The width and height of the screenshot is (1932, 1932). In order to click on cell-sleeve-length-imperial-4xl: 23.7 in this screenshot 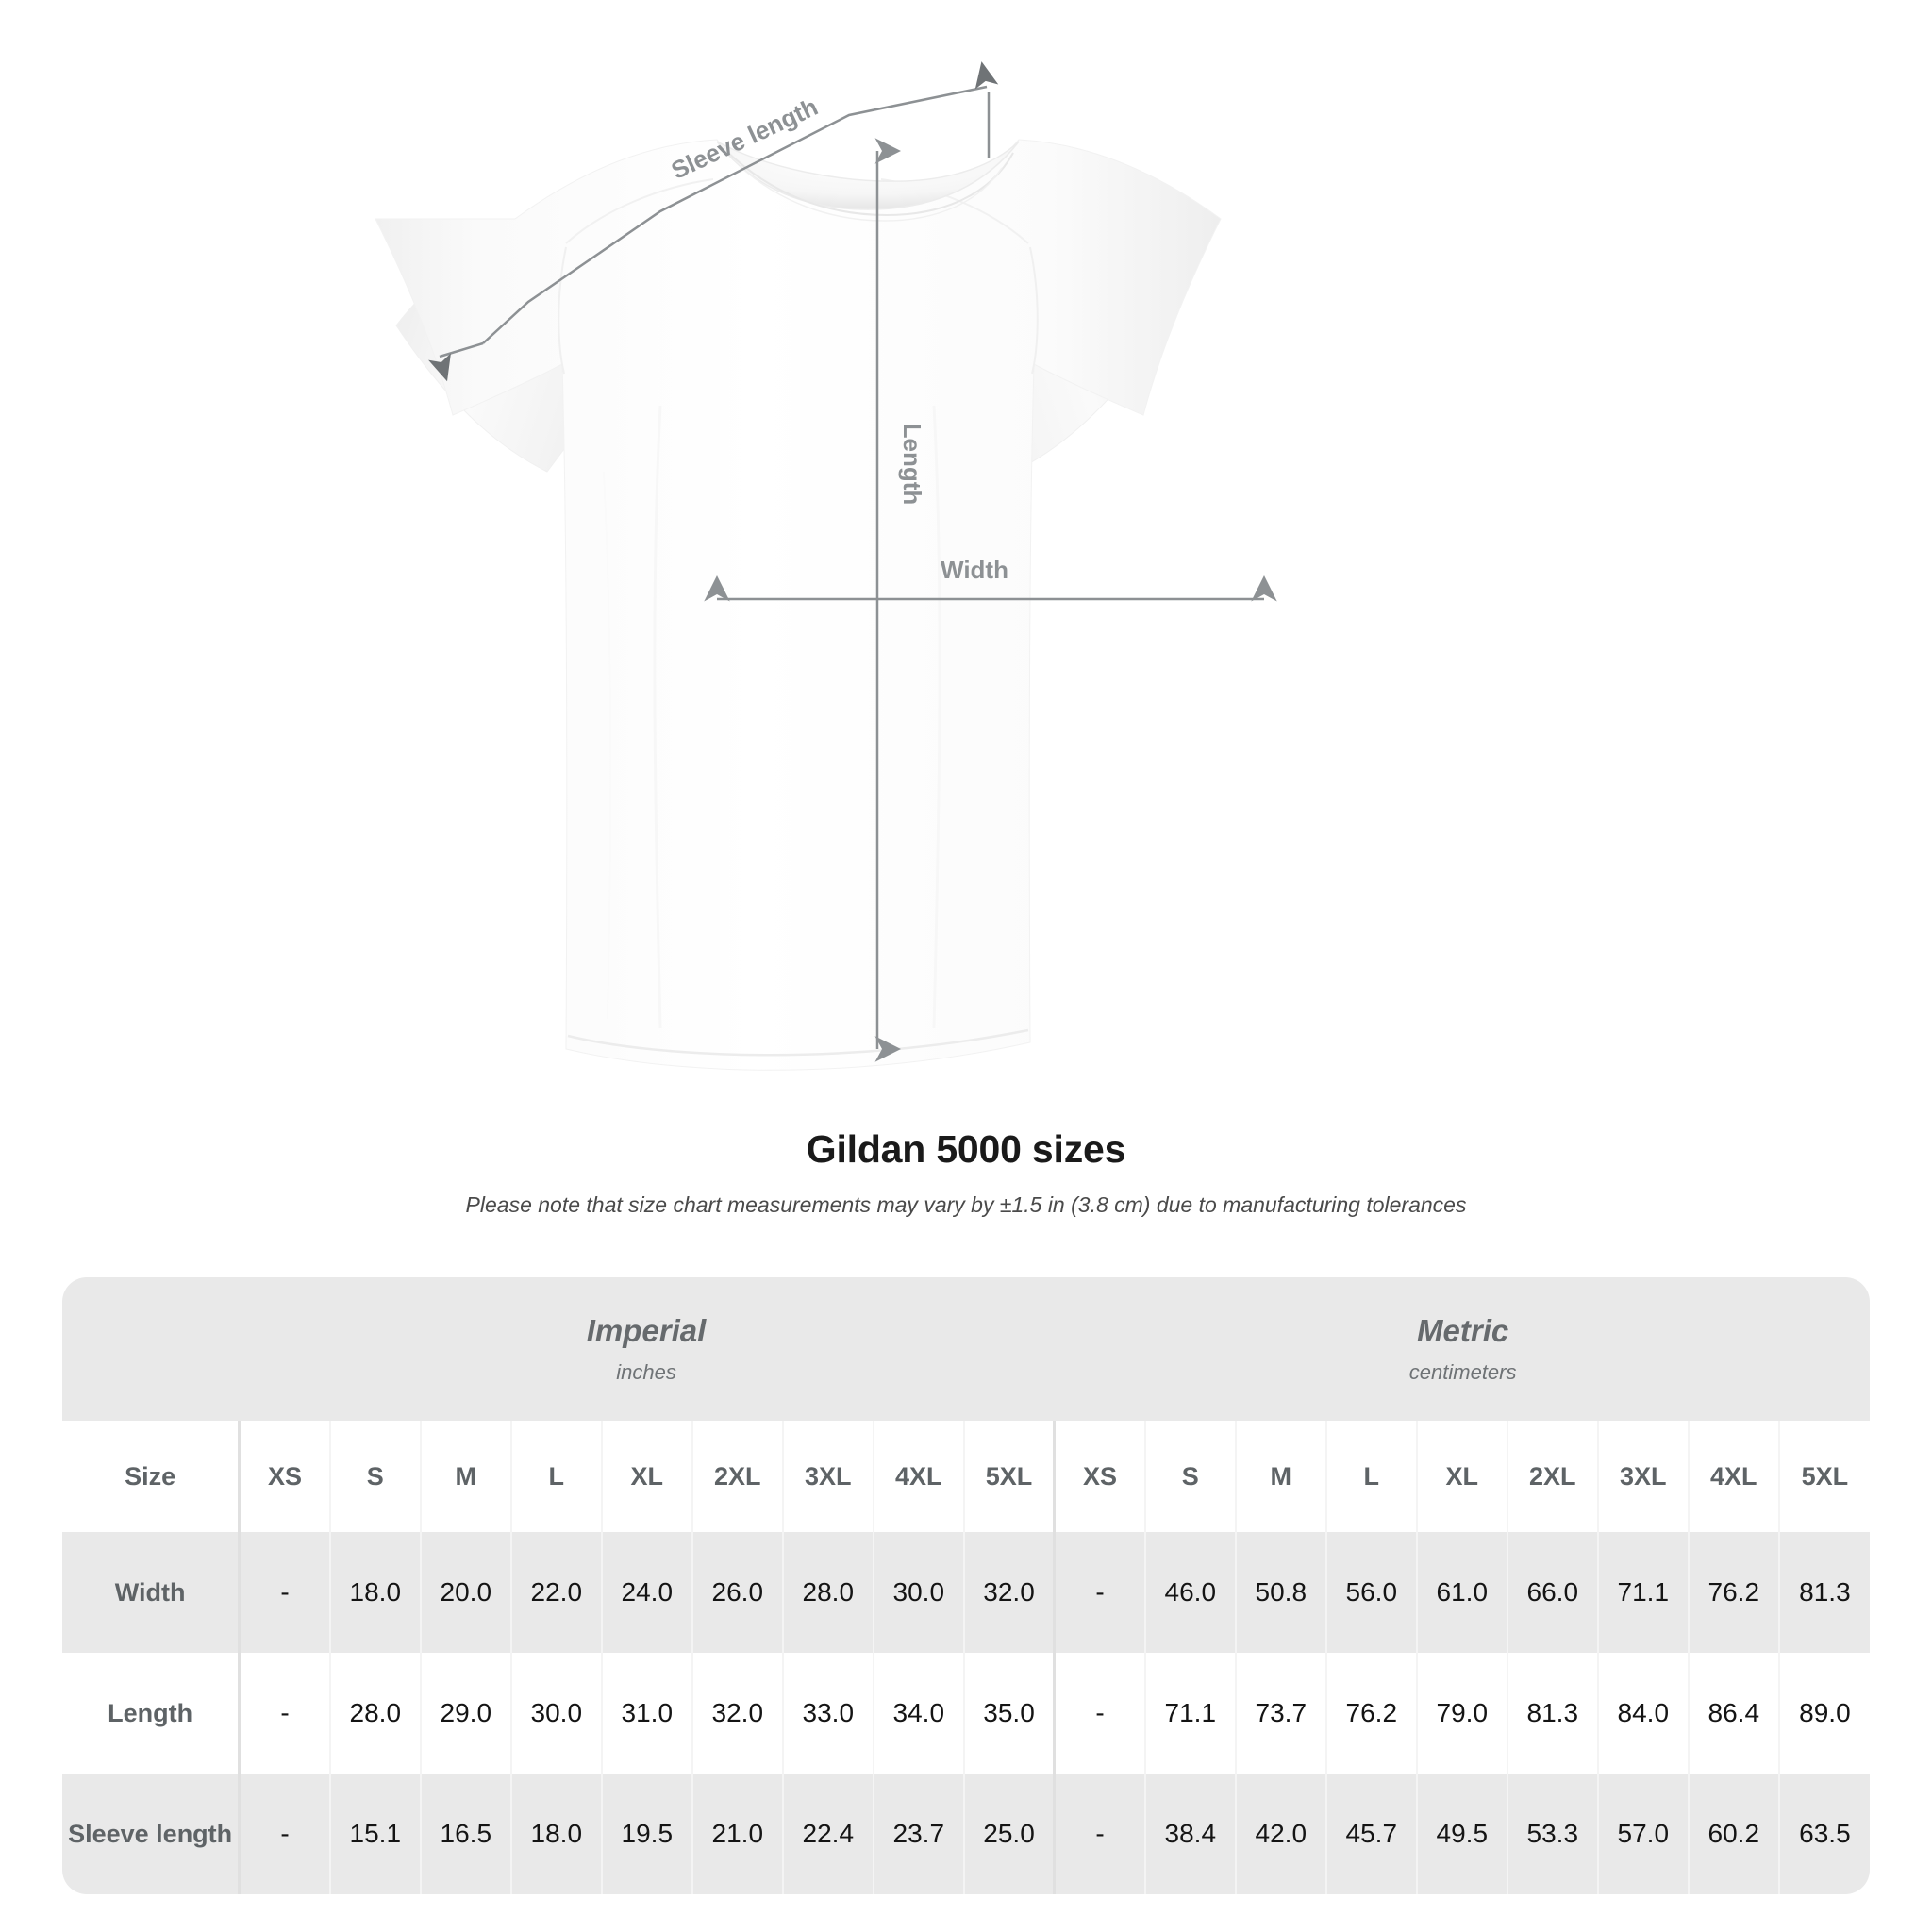, I will do `click(918, 1834)`.